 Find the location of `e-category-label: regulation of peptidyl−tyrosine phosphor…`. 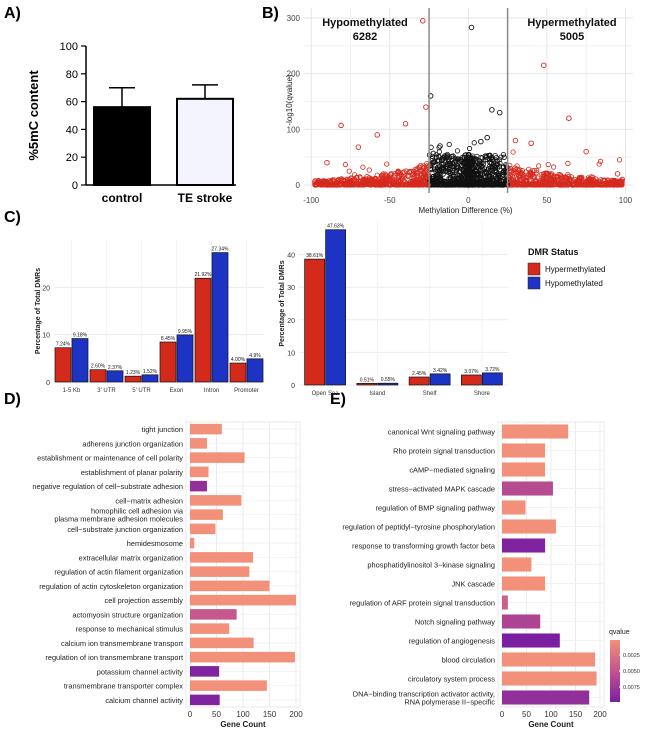

e-category-label: regulation of peptidyl−tyrosine phosphor… is located at coordinates (418, 527).